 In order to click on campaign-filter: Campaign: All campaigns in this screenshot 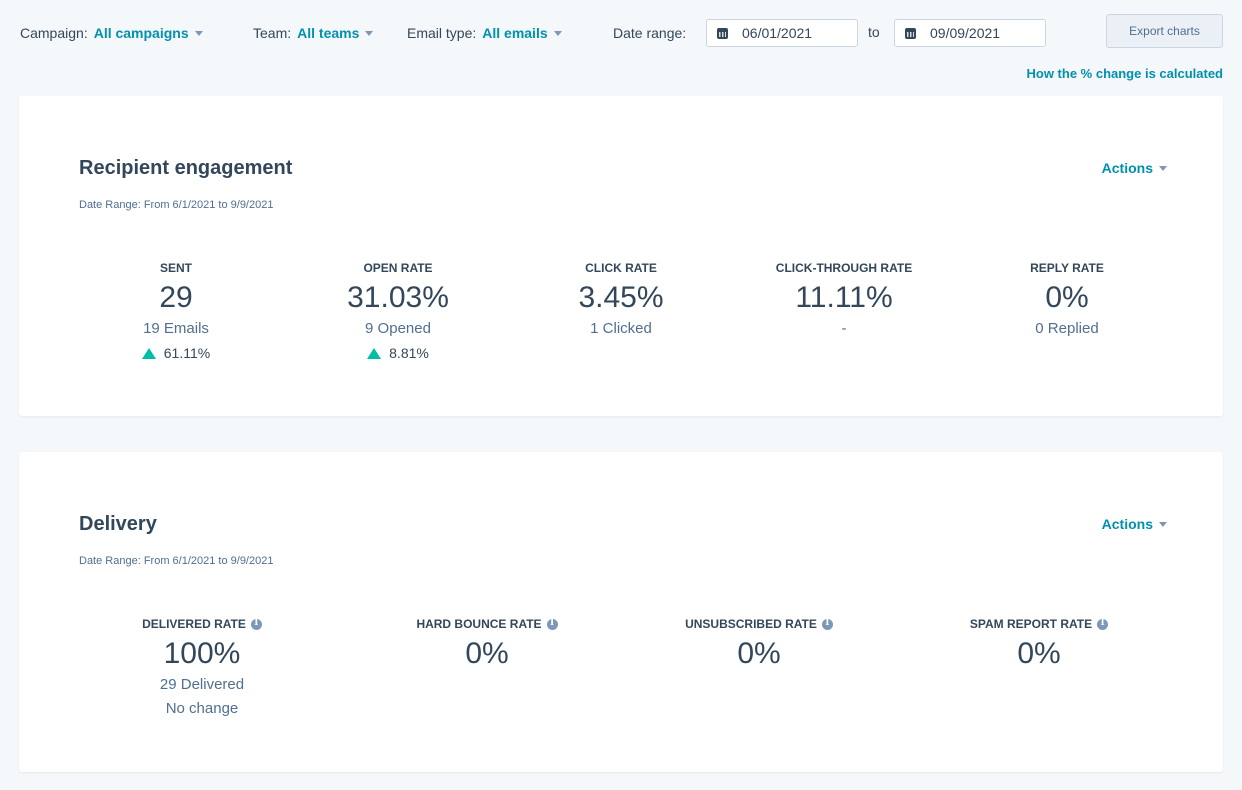, I will do `click(111, 33)`.